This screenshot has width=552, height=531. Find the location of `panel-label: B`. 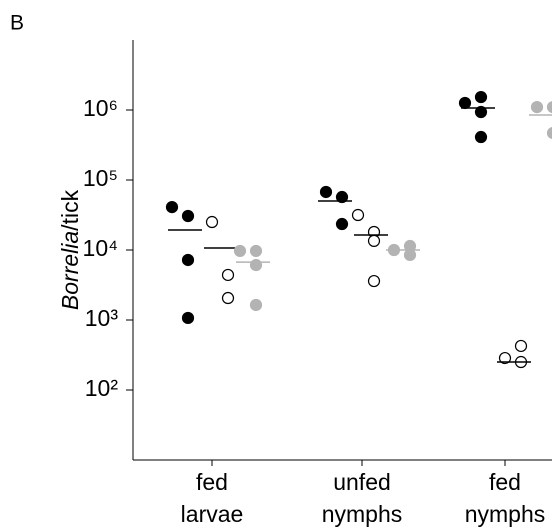

panel-label: B is located at coordinates (17, 23).